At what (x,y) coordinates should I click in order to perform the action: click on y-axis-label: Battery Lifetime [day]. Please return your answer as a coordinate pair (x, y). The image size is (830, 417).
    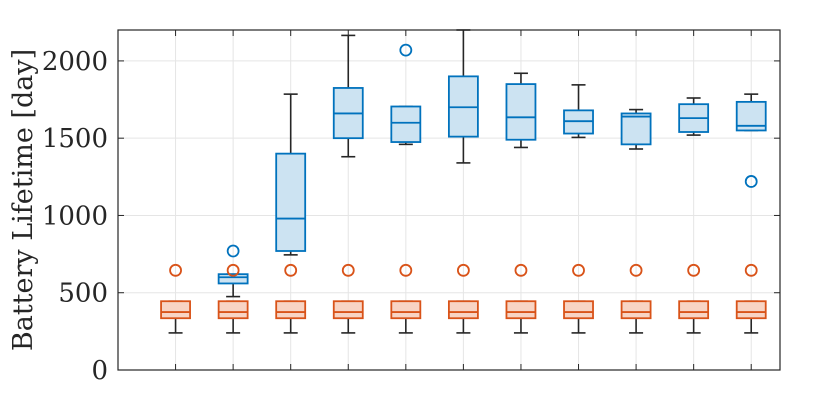
    Looking at the image, I should click on (23, 200).